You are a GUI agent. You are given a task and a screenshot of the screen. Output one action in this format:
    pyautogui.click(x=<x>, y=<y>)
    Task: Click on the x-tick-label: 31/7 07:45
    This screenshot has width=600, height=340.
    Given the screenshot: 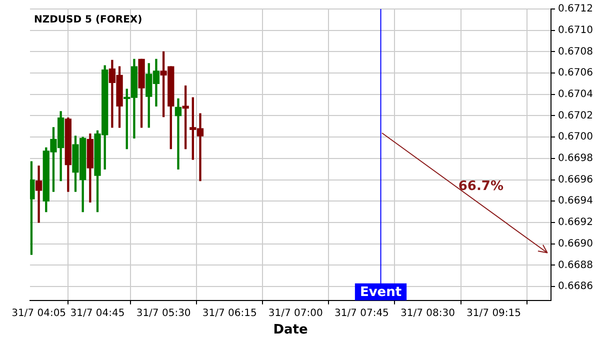 What is the action you would take?
    pyautogui.click(x=361, y=313)
    